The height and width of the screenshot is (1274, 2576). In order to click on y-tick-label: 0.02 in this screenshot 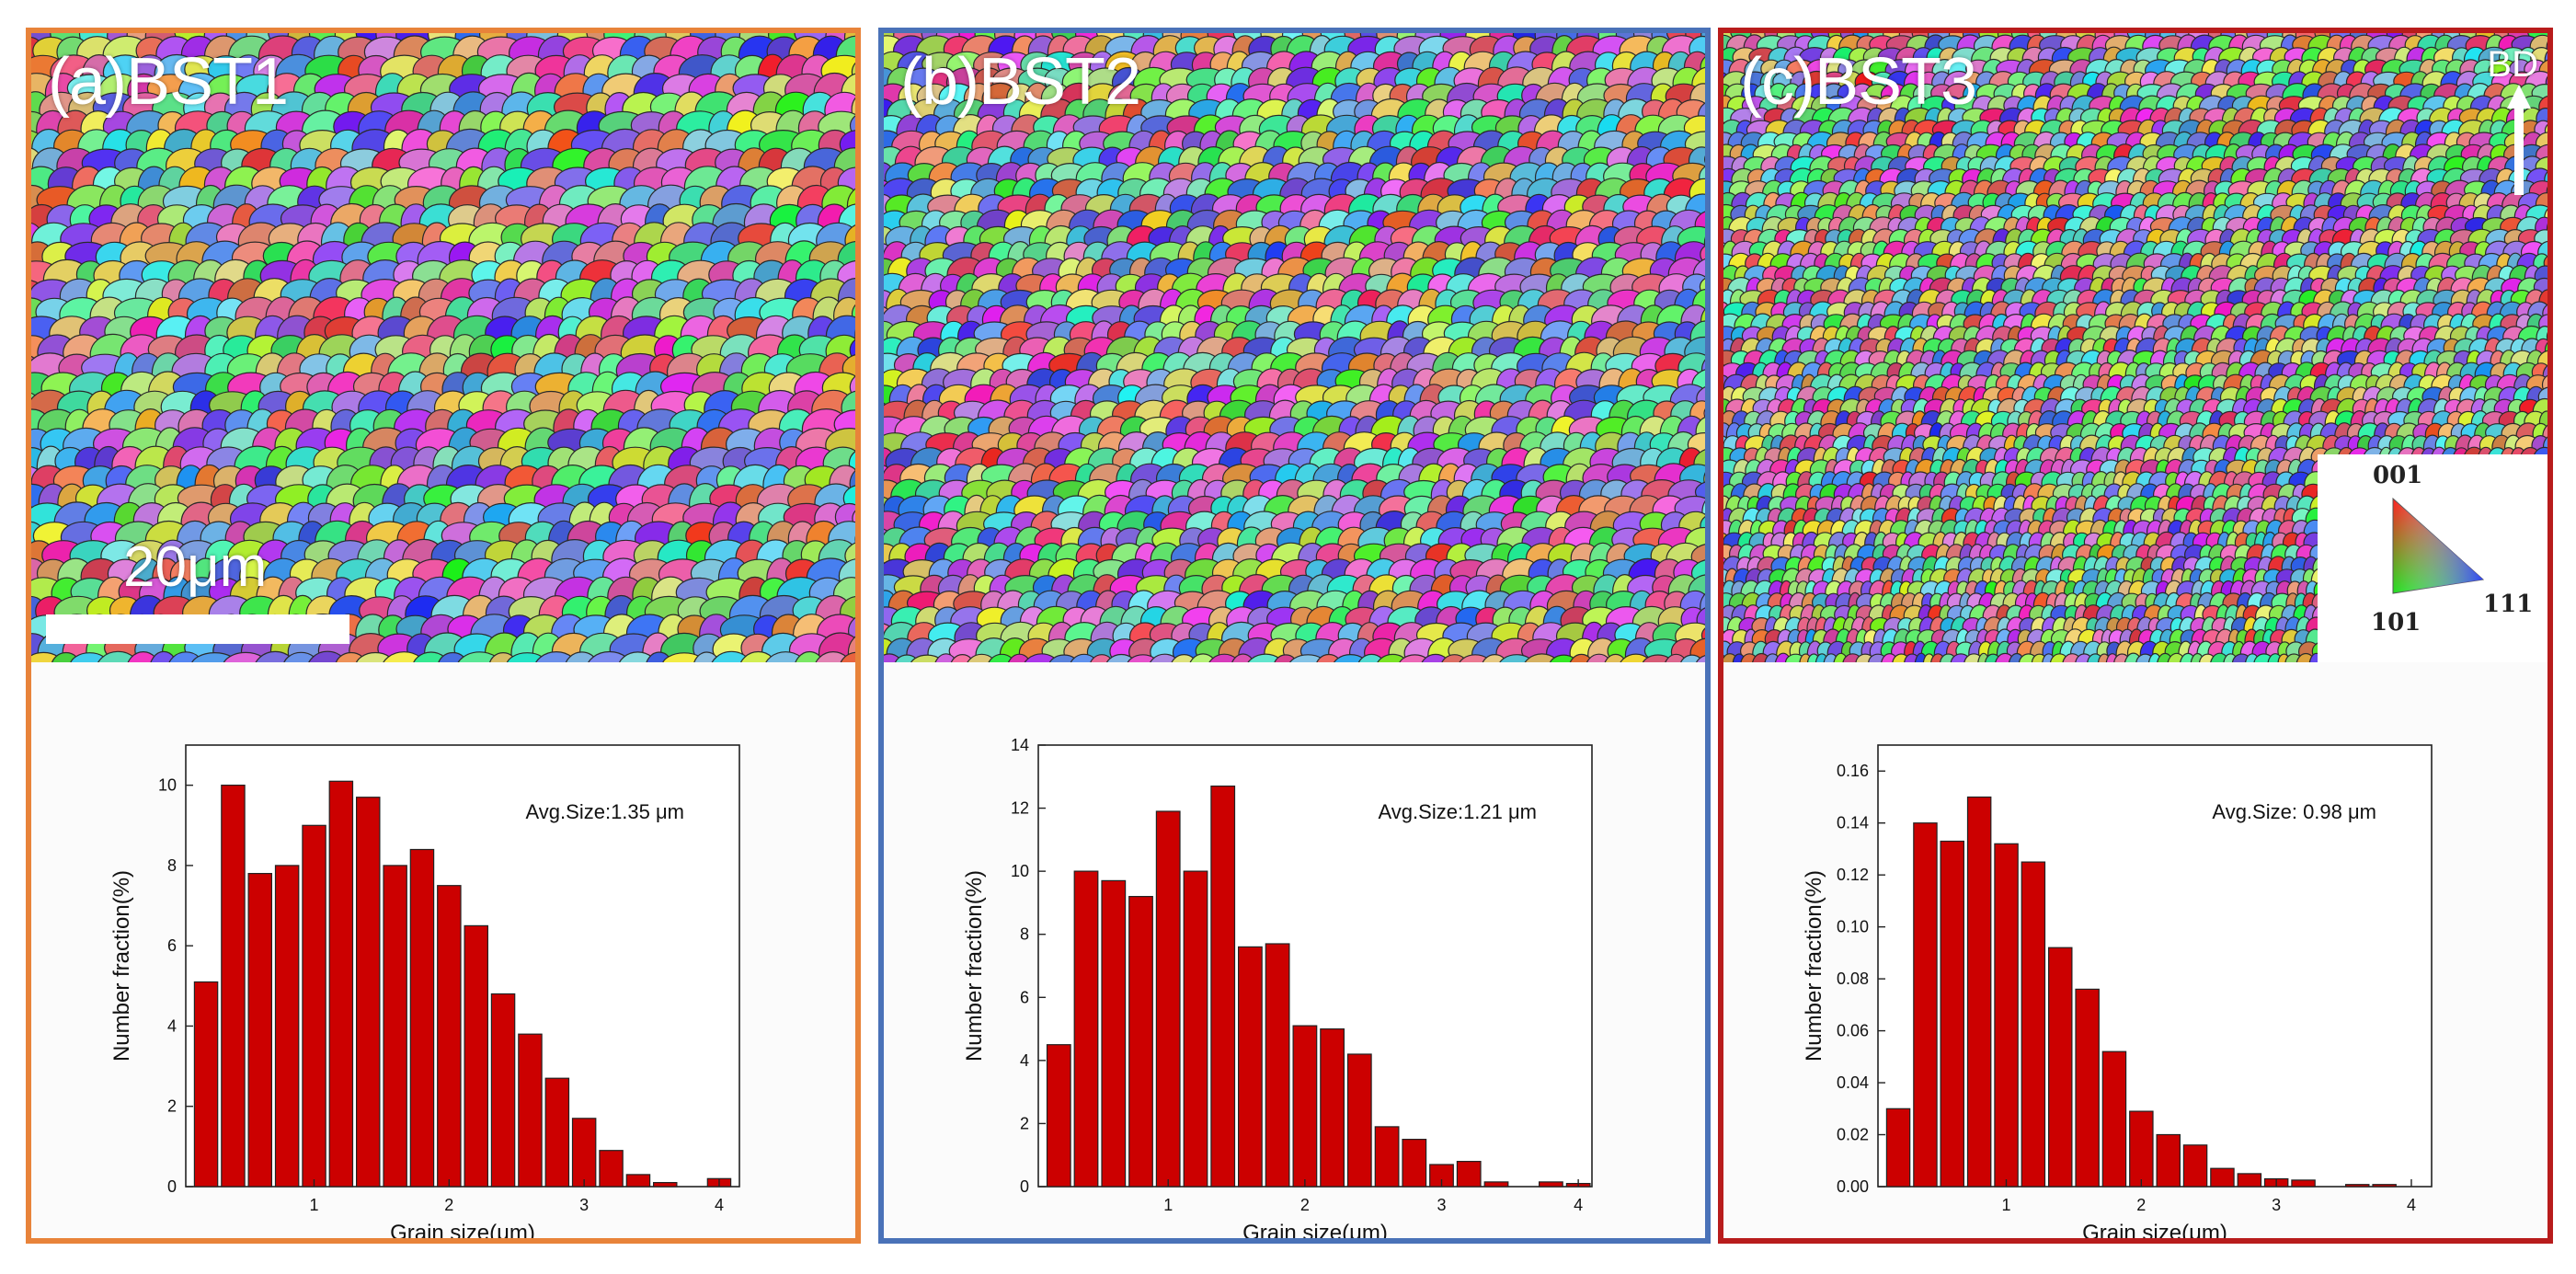, I will do `click(1853, 1135)`.